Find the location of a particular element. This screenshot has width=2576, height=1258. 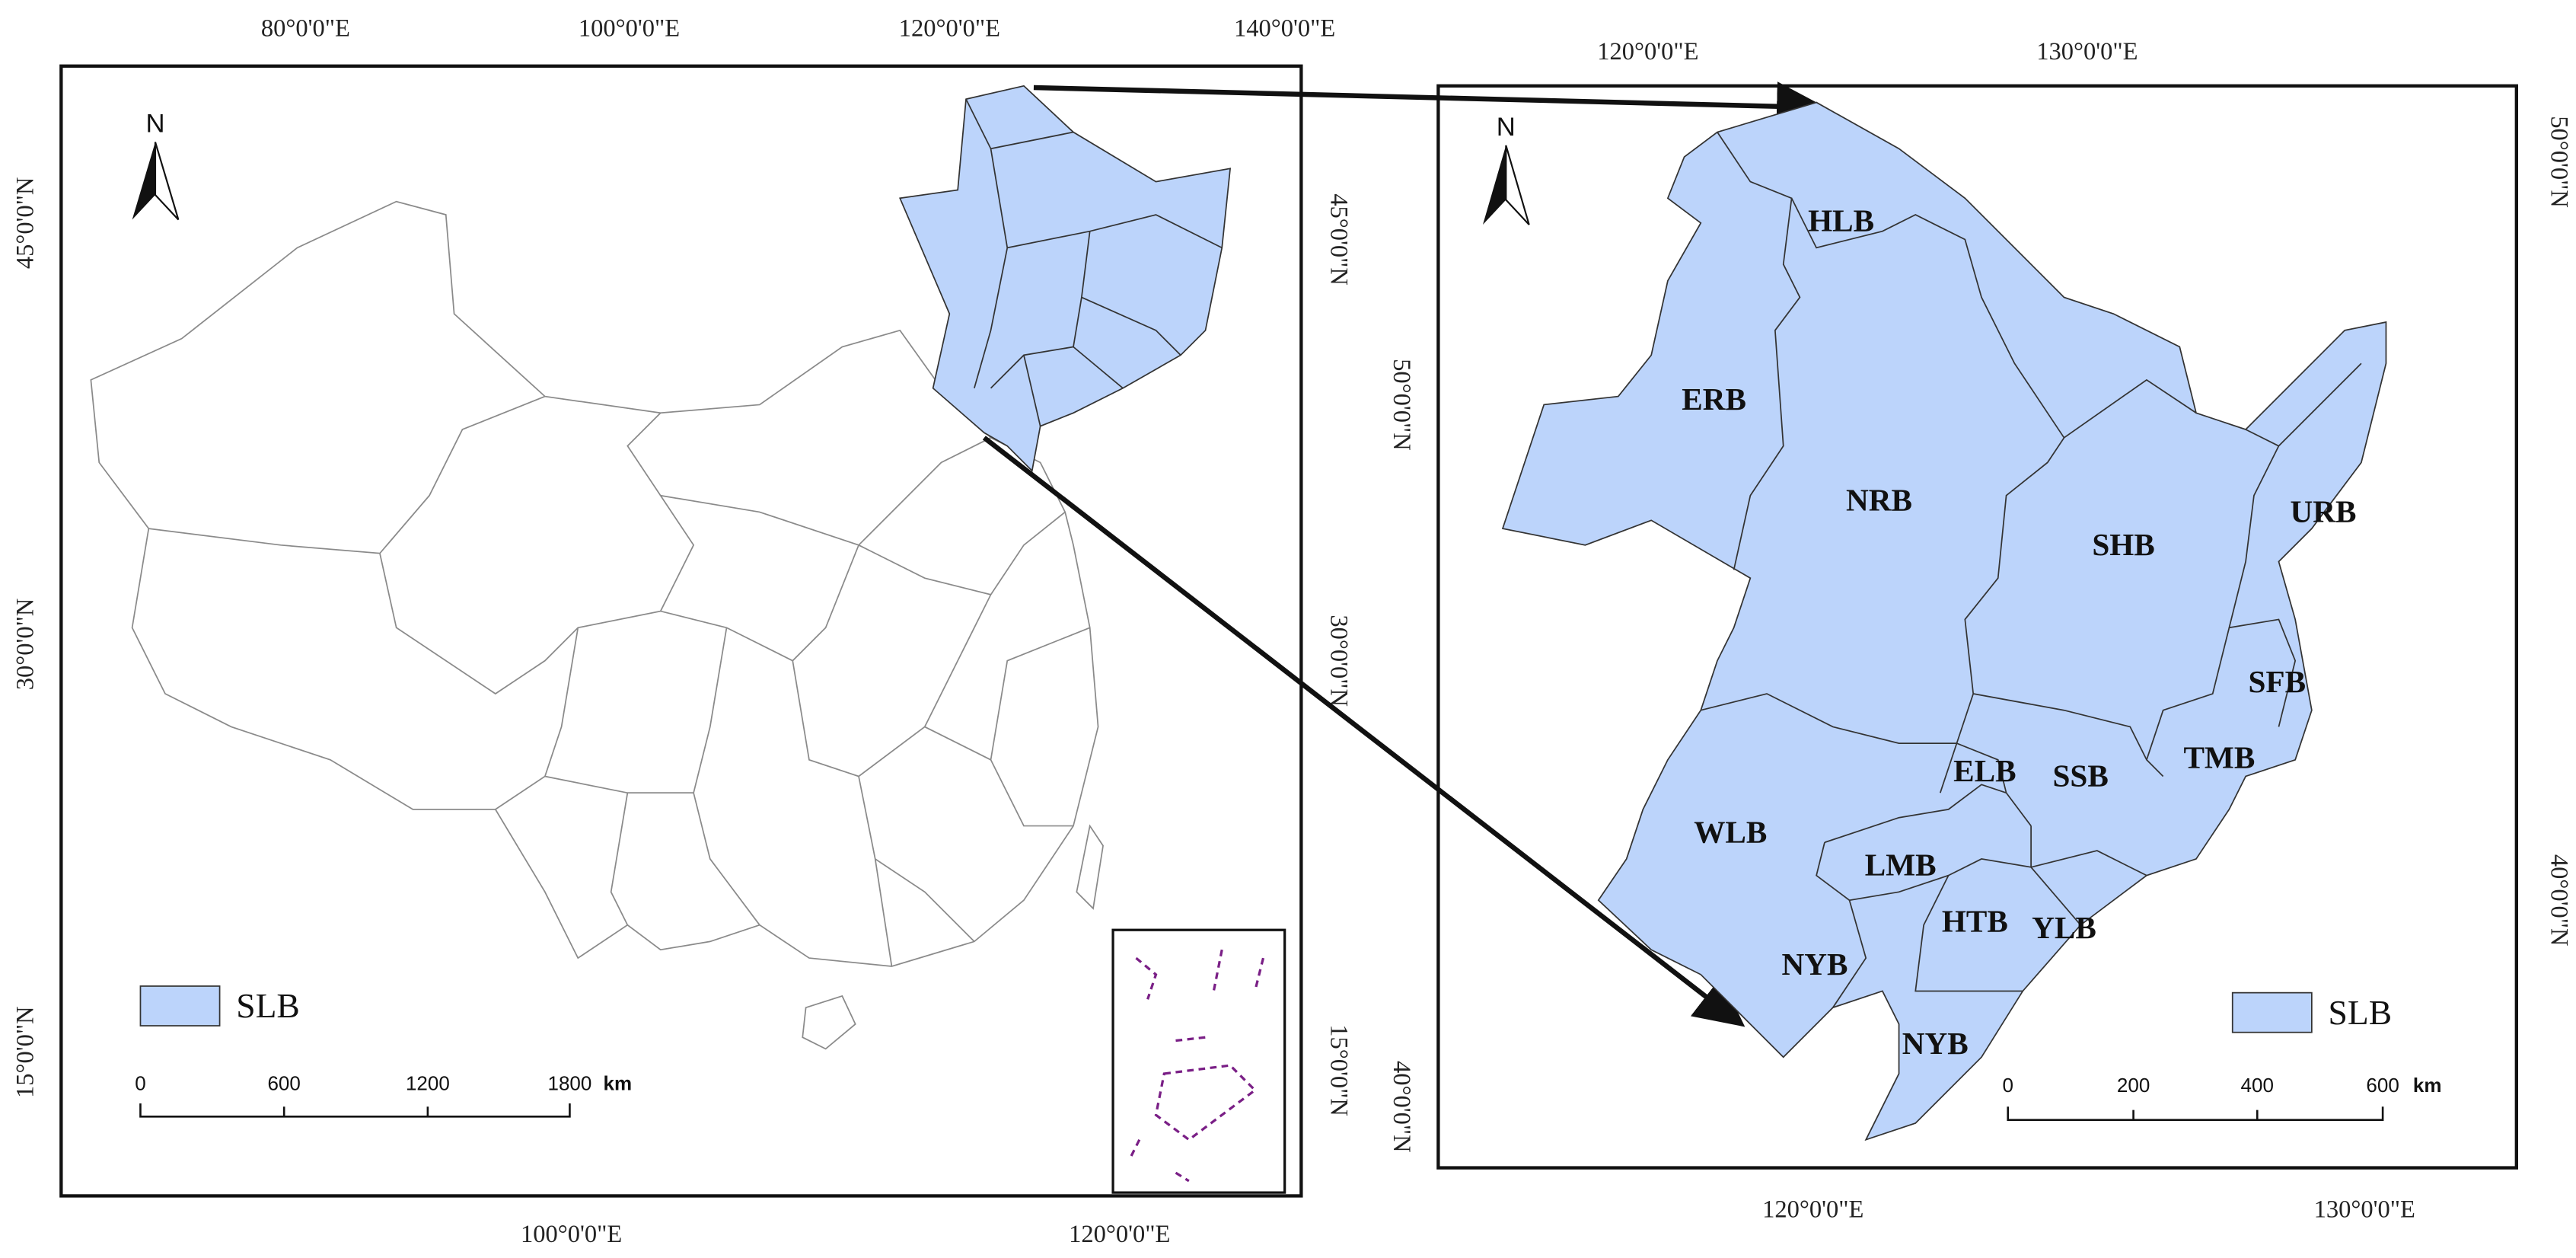

scale-label: 400 is located at coordinates (2258, 1085).